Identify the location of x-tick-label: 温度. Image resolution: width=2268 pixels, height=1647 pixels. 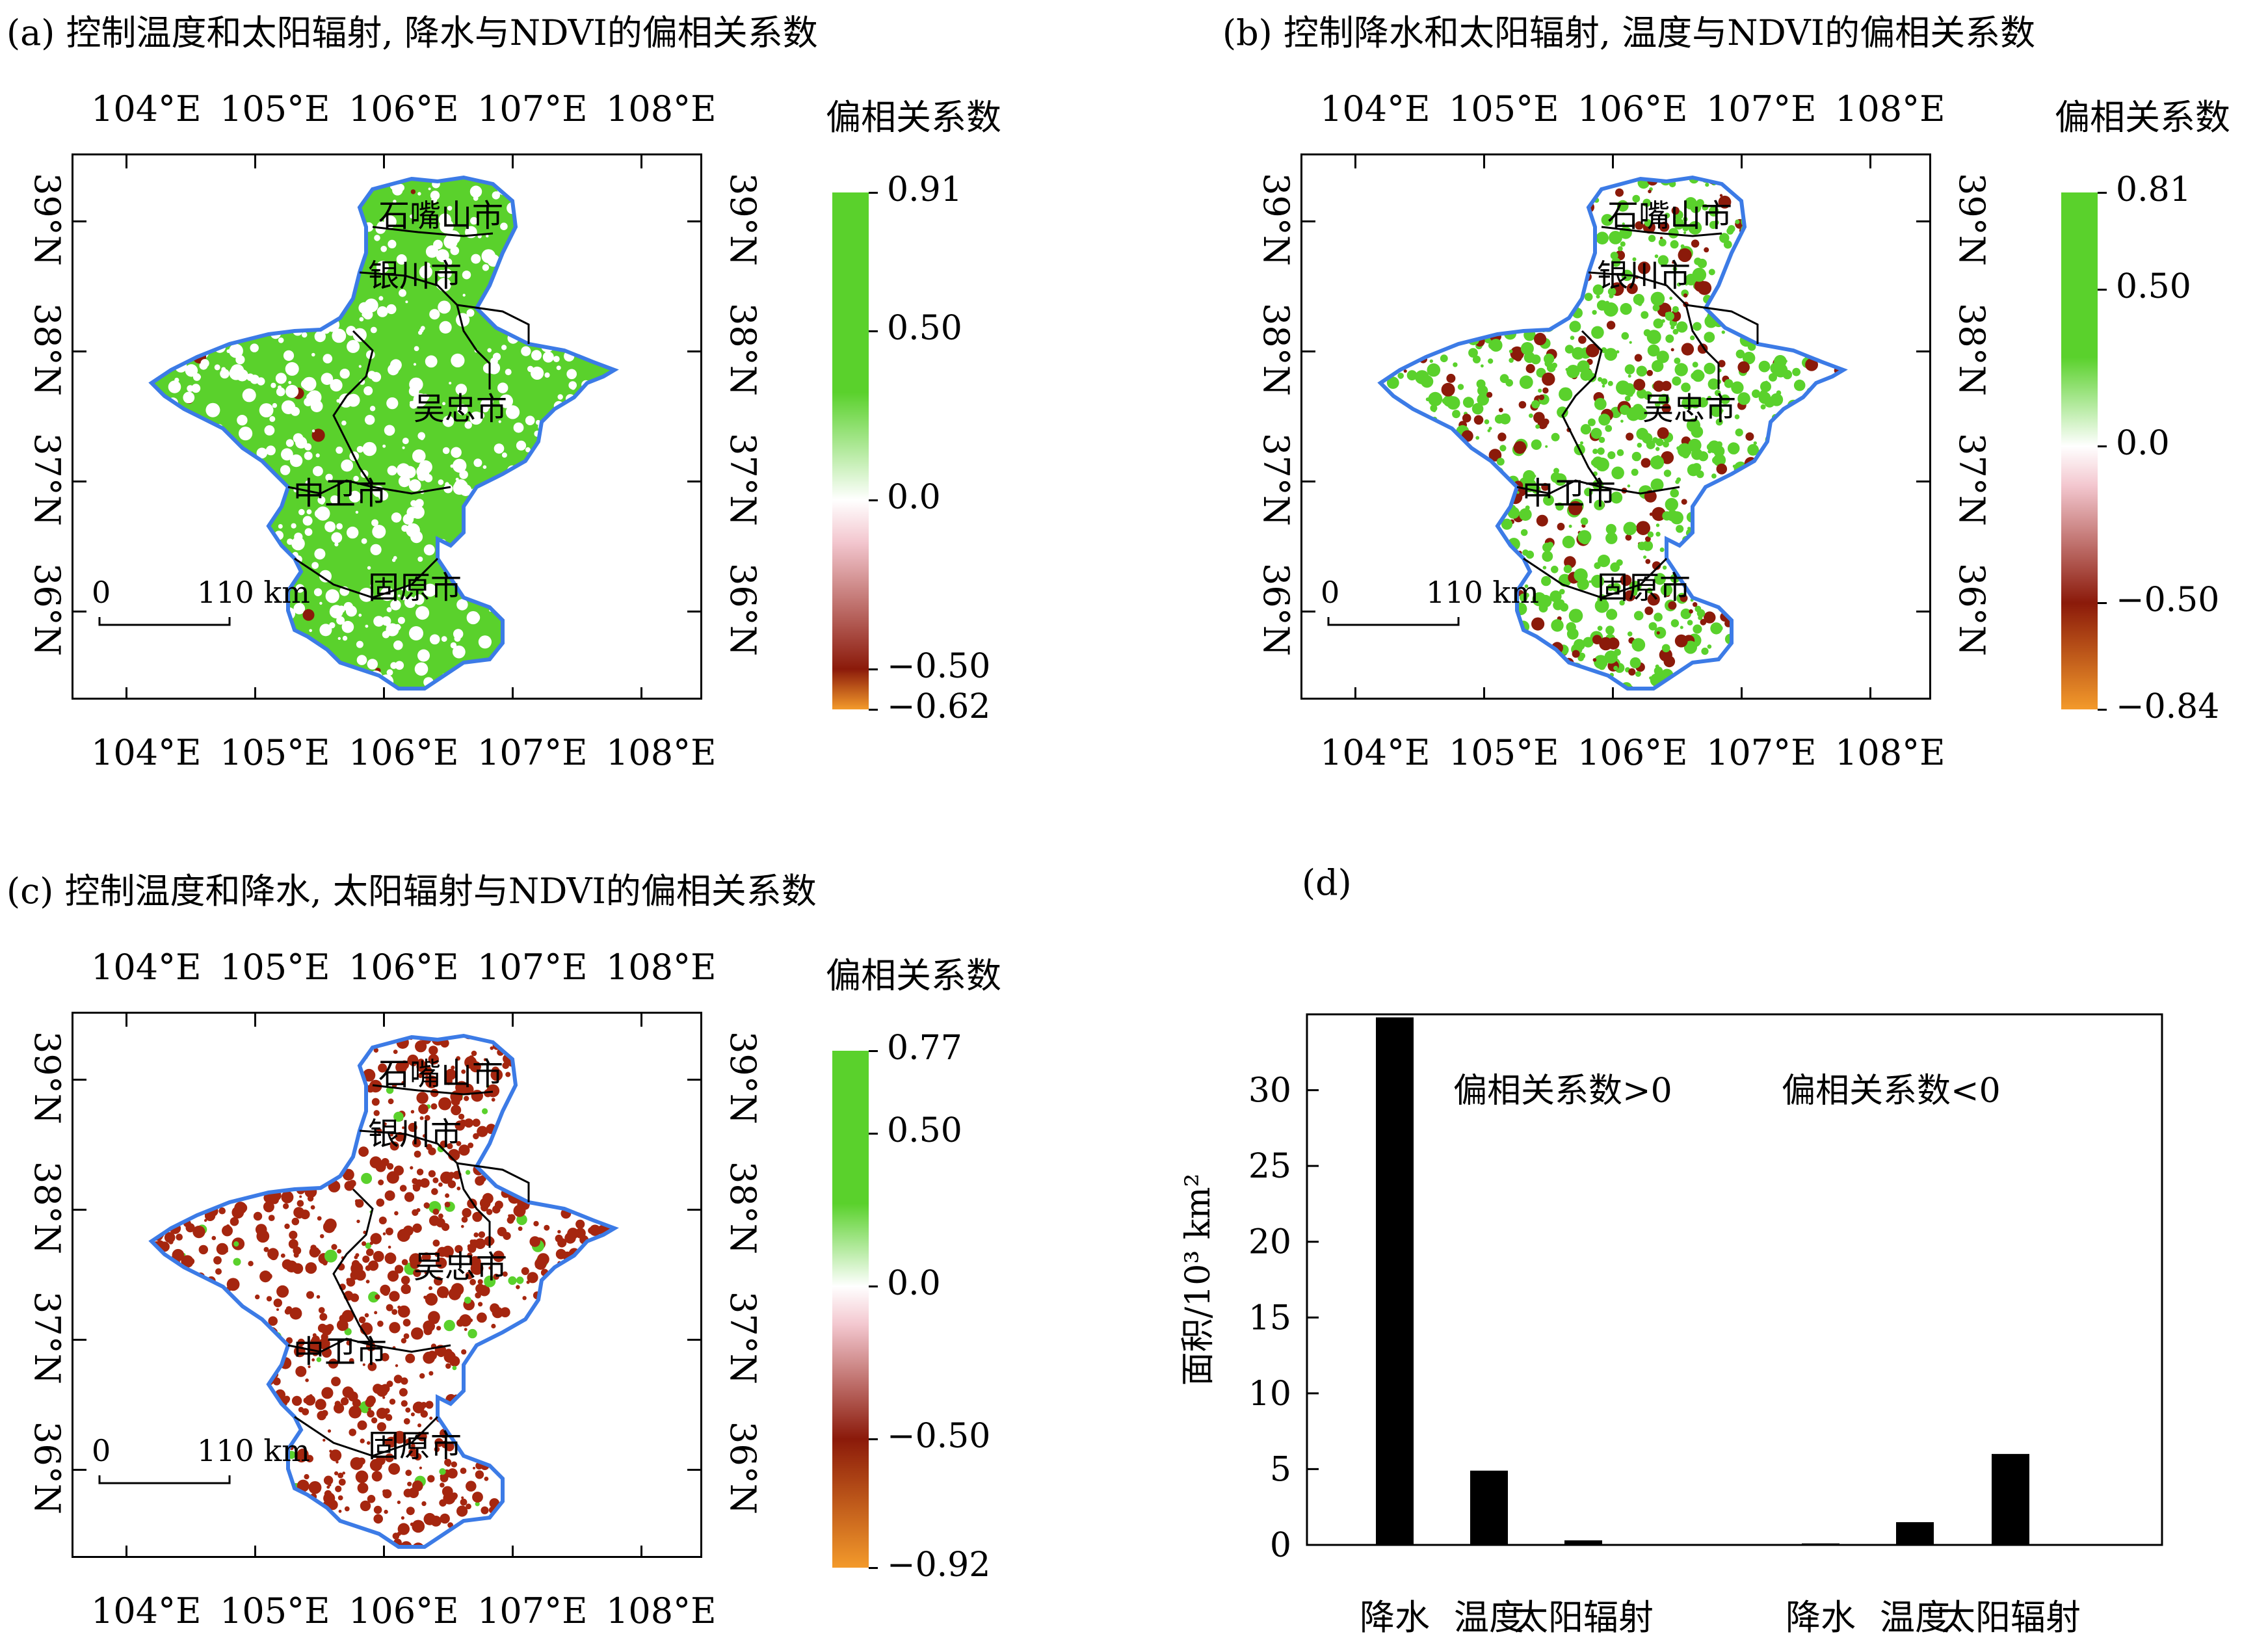
(1915, 1617).